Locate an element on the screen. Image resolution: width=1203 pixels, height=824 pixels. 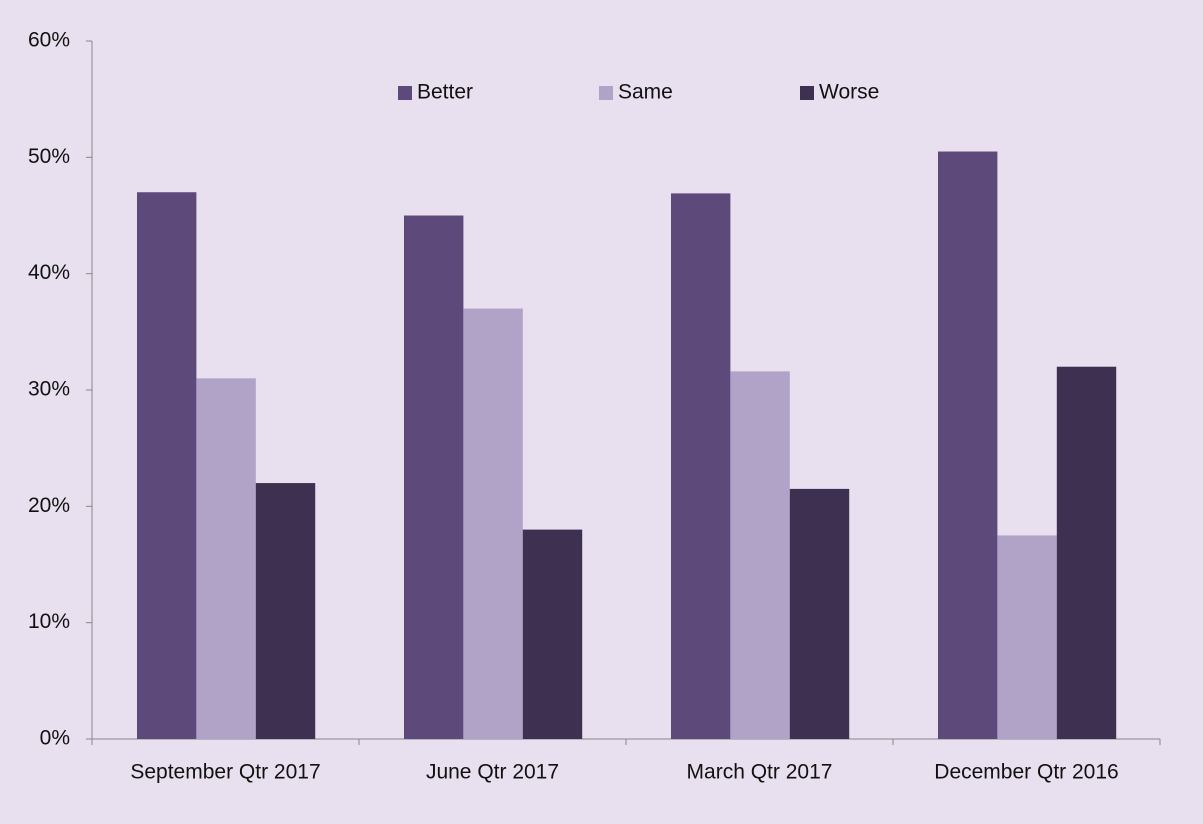
y-tick-label: 10% is located at coordinates (49, 621).